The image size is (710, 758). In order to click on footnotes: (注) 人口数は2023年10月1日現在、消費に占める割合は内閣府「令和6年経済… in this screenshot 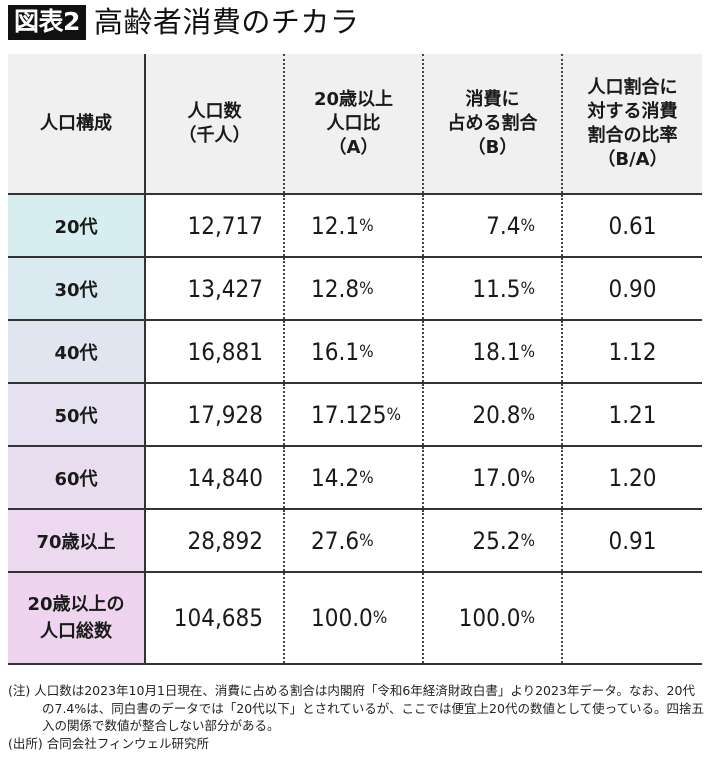, I will do `click(358, 717)`.